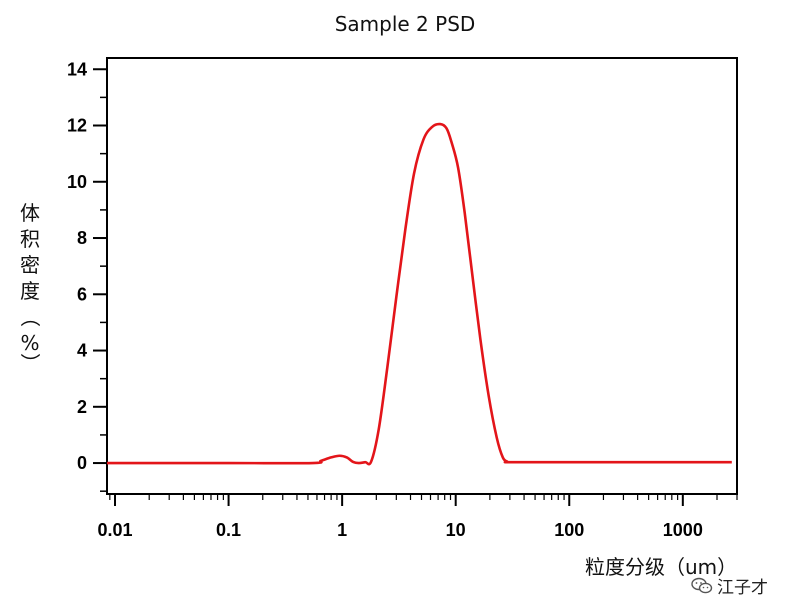 This screenshot has width=794, height=614. I want to click on x-axis: 0.01 0.1 1 10 100 1000, so click(417, 517).